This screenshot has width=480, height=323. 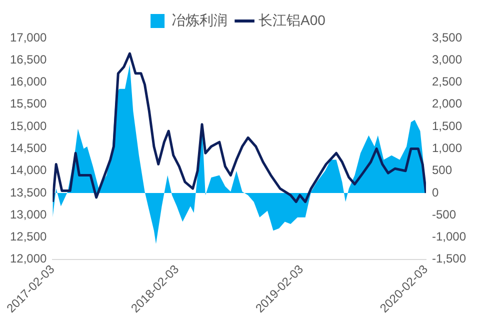 I want to click on y2-tick-label: 1,000, so click(x=447, y=148).